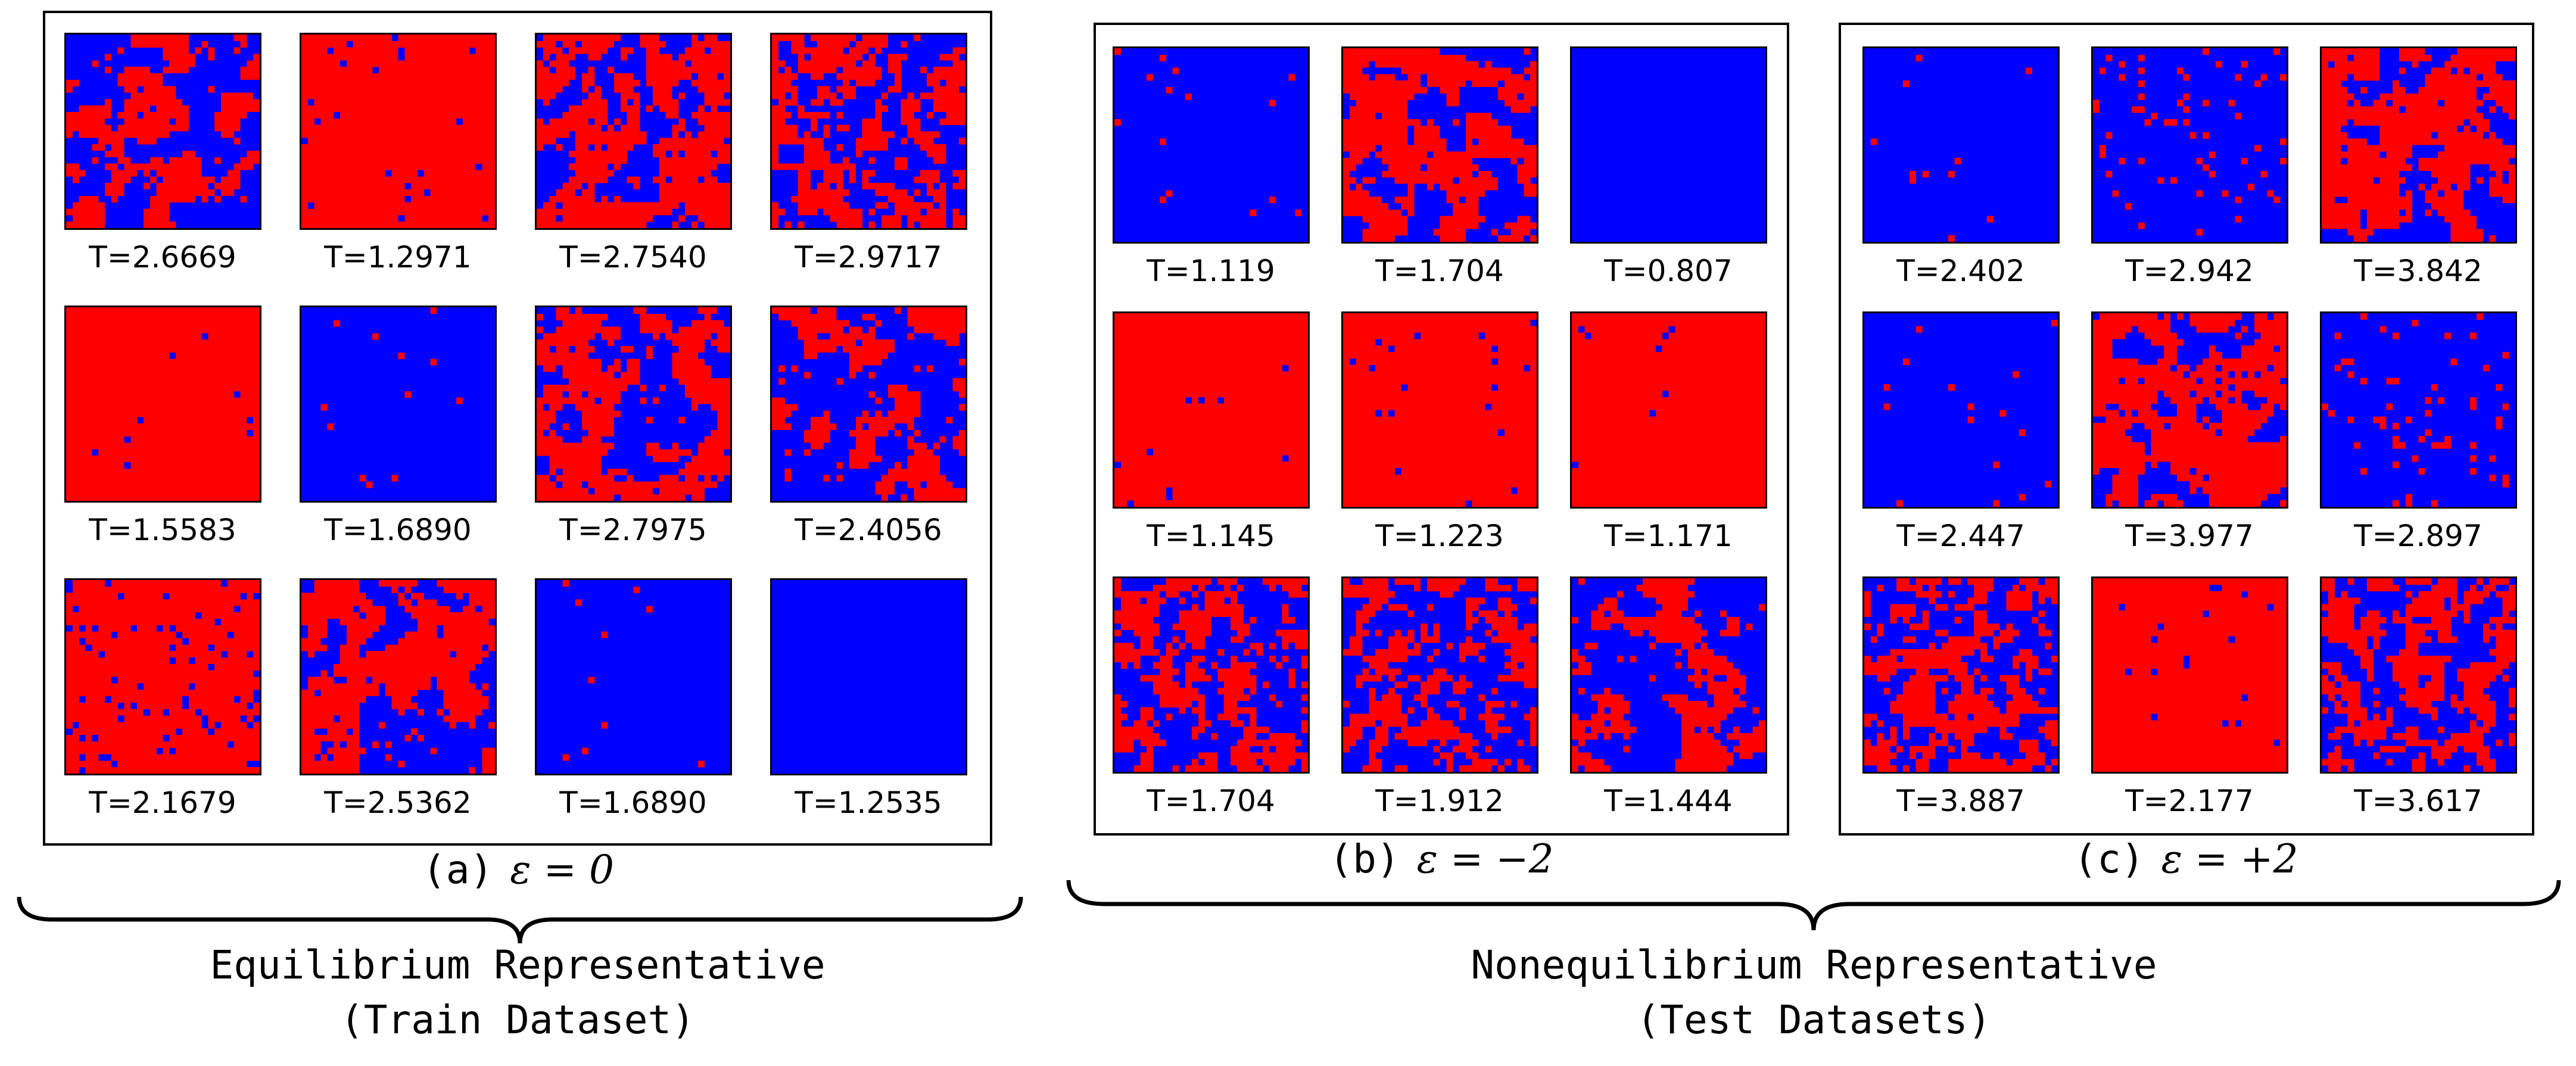 This screenshot has height=1066, width=2576. I want to click on temperature-label-b-7: T=1.704, so click(1211, 801).